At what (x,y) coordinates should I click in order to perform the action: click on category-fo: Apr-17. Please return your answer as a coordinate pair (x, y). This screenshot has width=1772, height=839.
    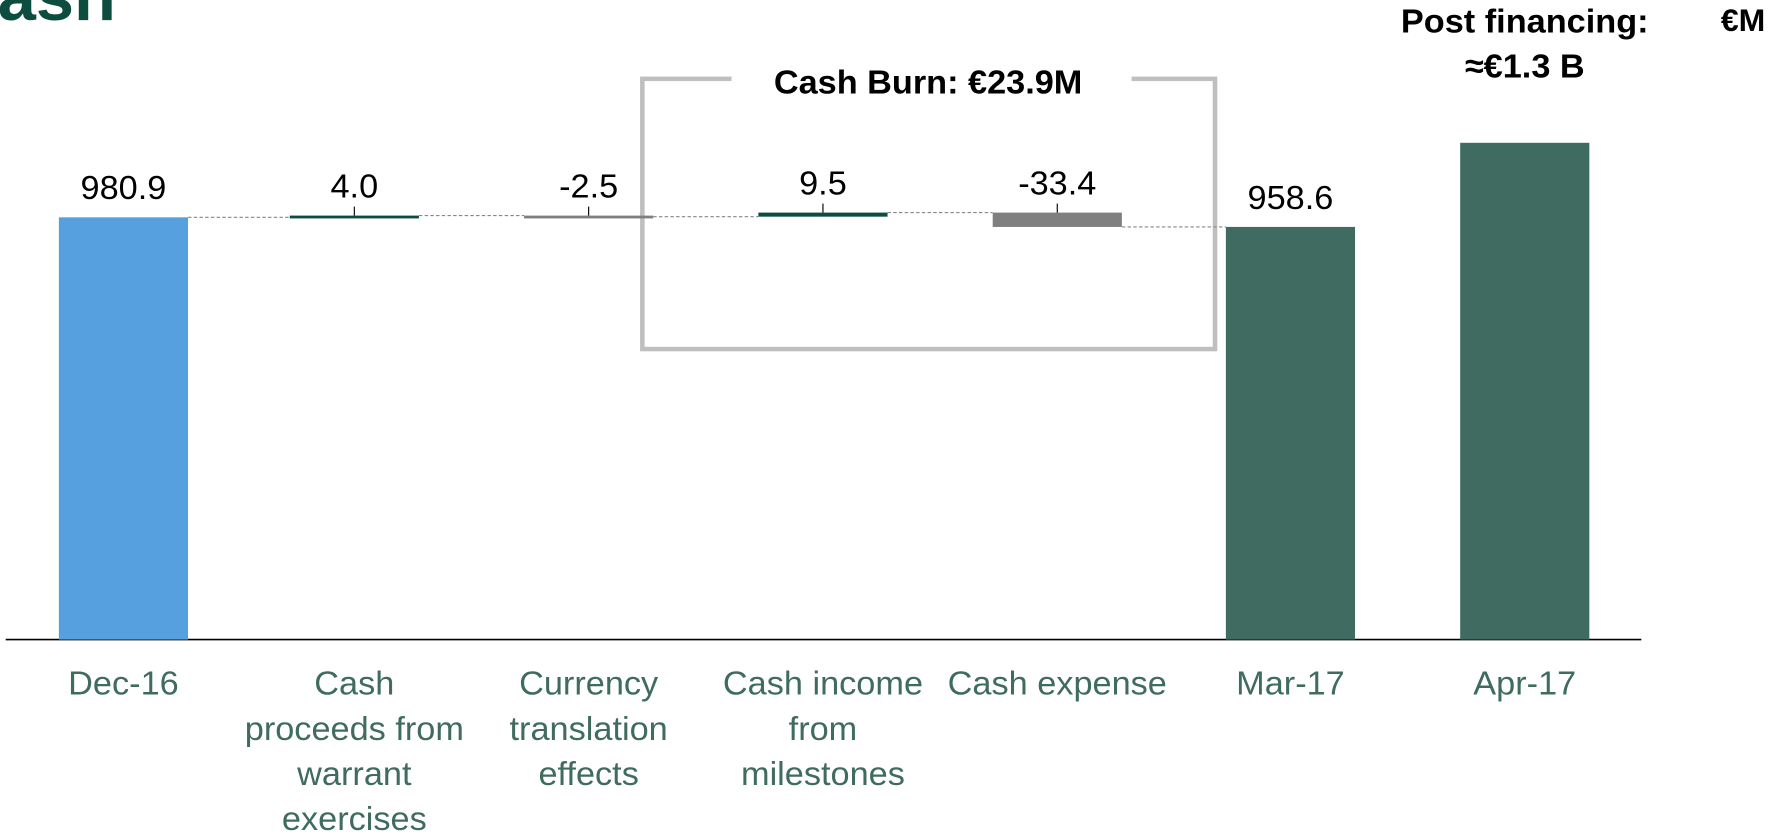
    Looking at the image, I should click on (1525, 684).